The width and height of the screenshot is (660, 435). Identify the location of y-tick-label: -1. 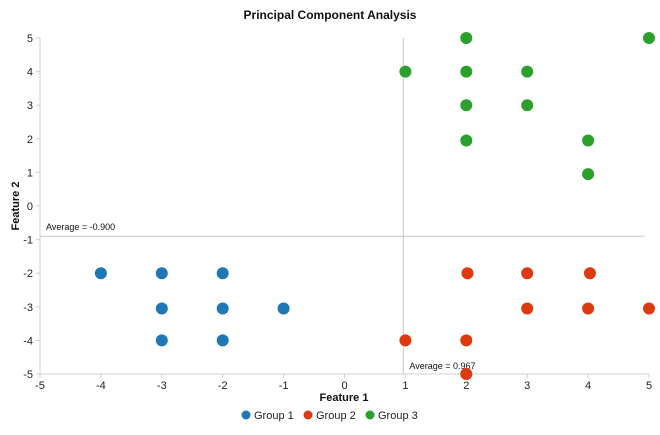
(28, 241).